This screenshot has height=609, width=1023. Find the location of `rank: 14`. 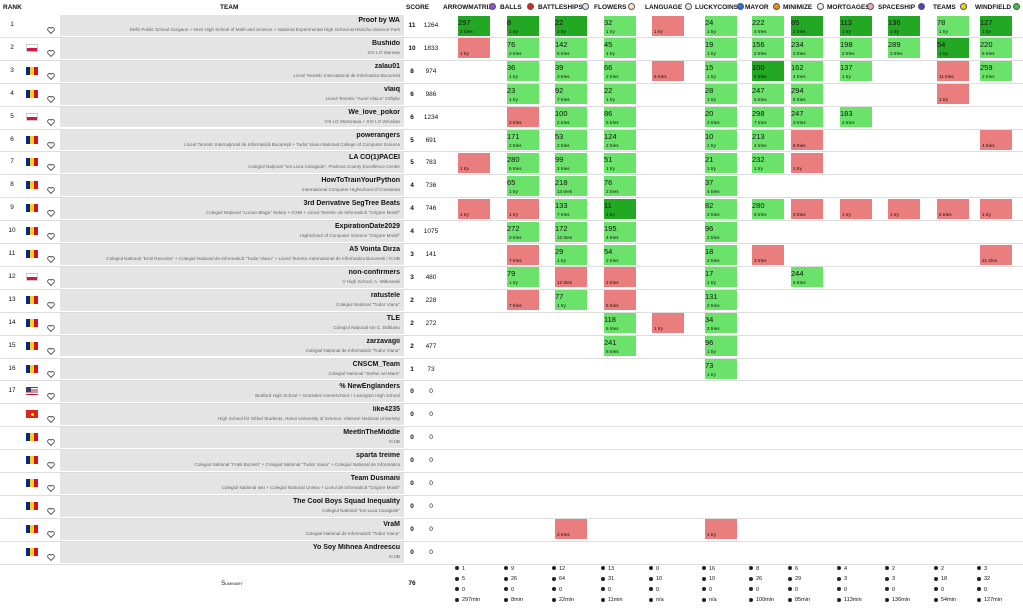

rank: 14 is located at coordinates (12, 322).